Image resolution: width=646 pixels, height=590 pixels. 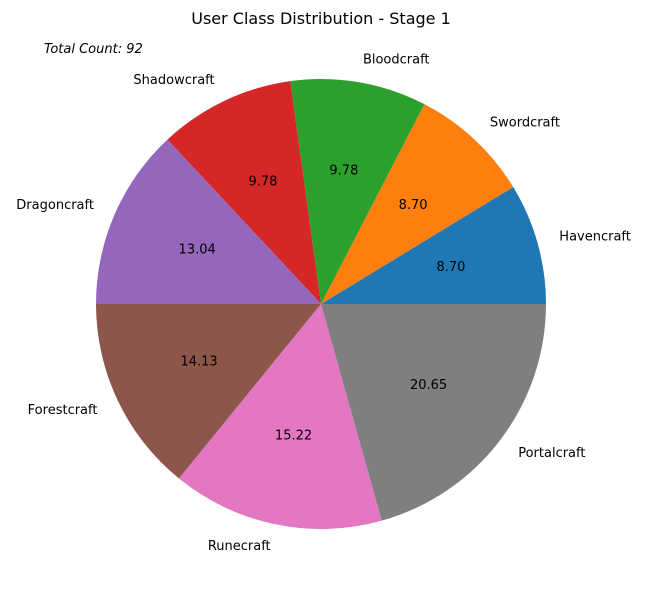 I want to click on slice-portalcraft, so click(x=433, y=412).